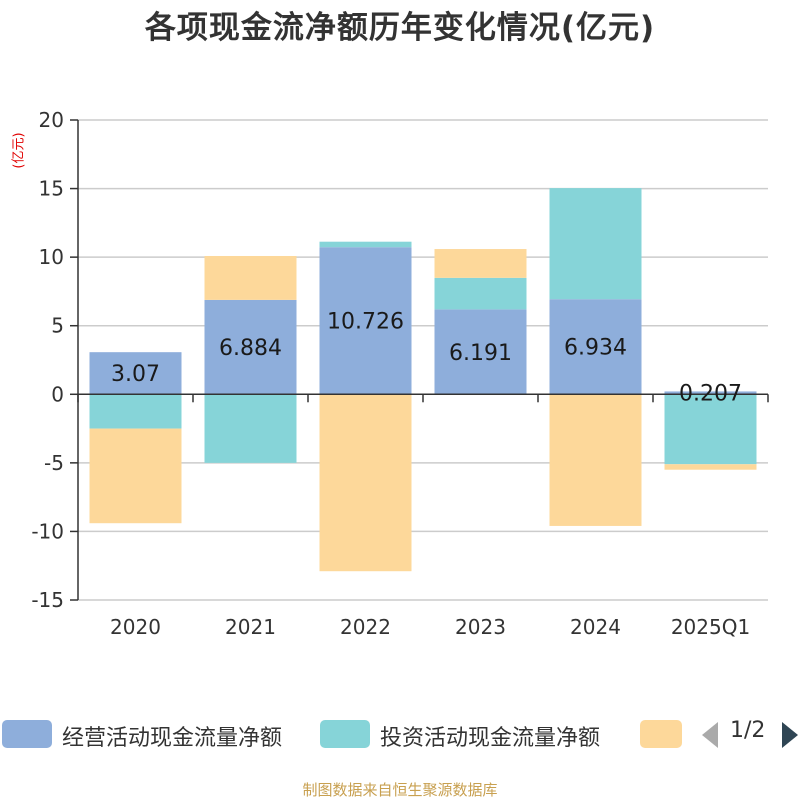 The image size is (800, 800). What do you see at coordinates (490, 738) in the screenshot?
I see `legend-label-investing: 投资活动现金流量净额` at bounding box center [490, 738].